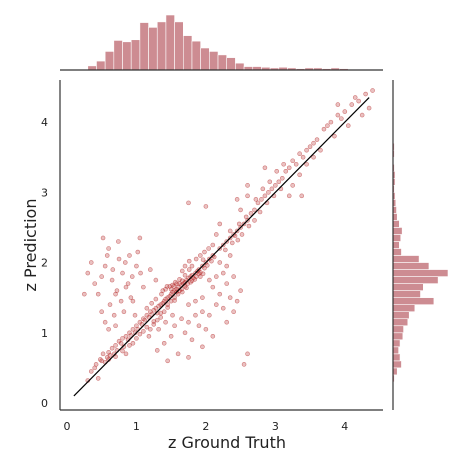  What do you see at coordinates (231, 42) in the screenshot?
I see `x-marginal-histogram` at bounding box center [231, 42].